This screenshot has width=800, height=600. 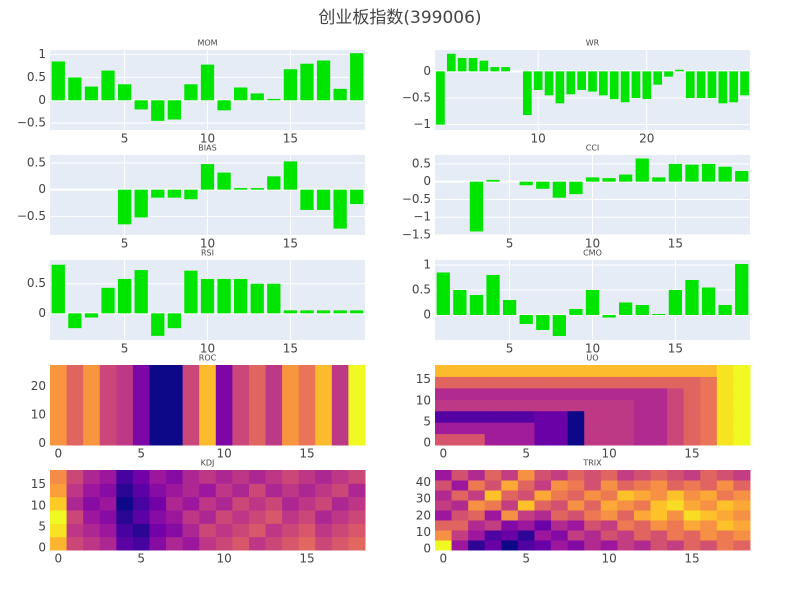 I want to click on x-tick-label: 15, so click(x=290, y=244).